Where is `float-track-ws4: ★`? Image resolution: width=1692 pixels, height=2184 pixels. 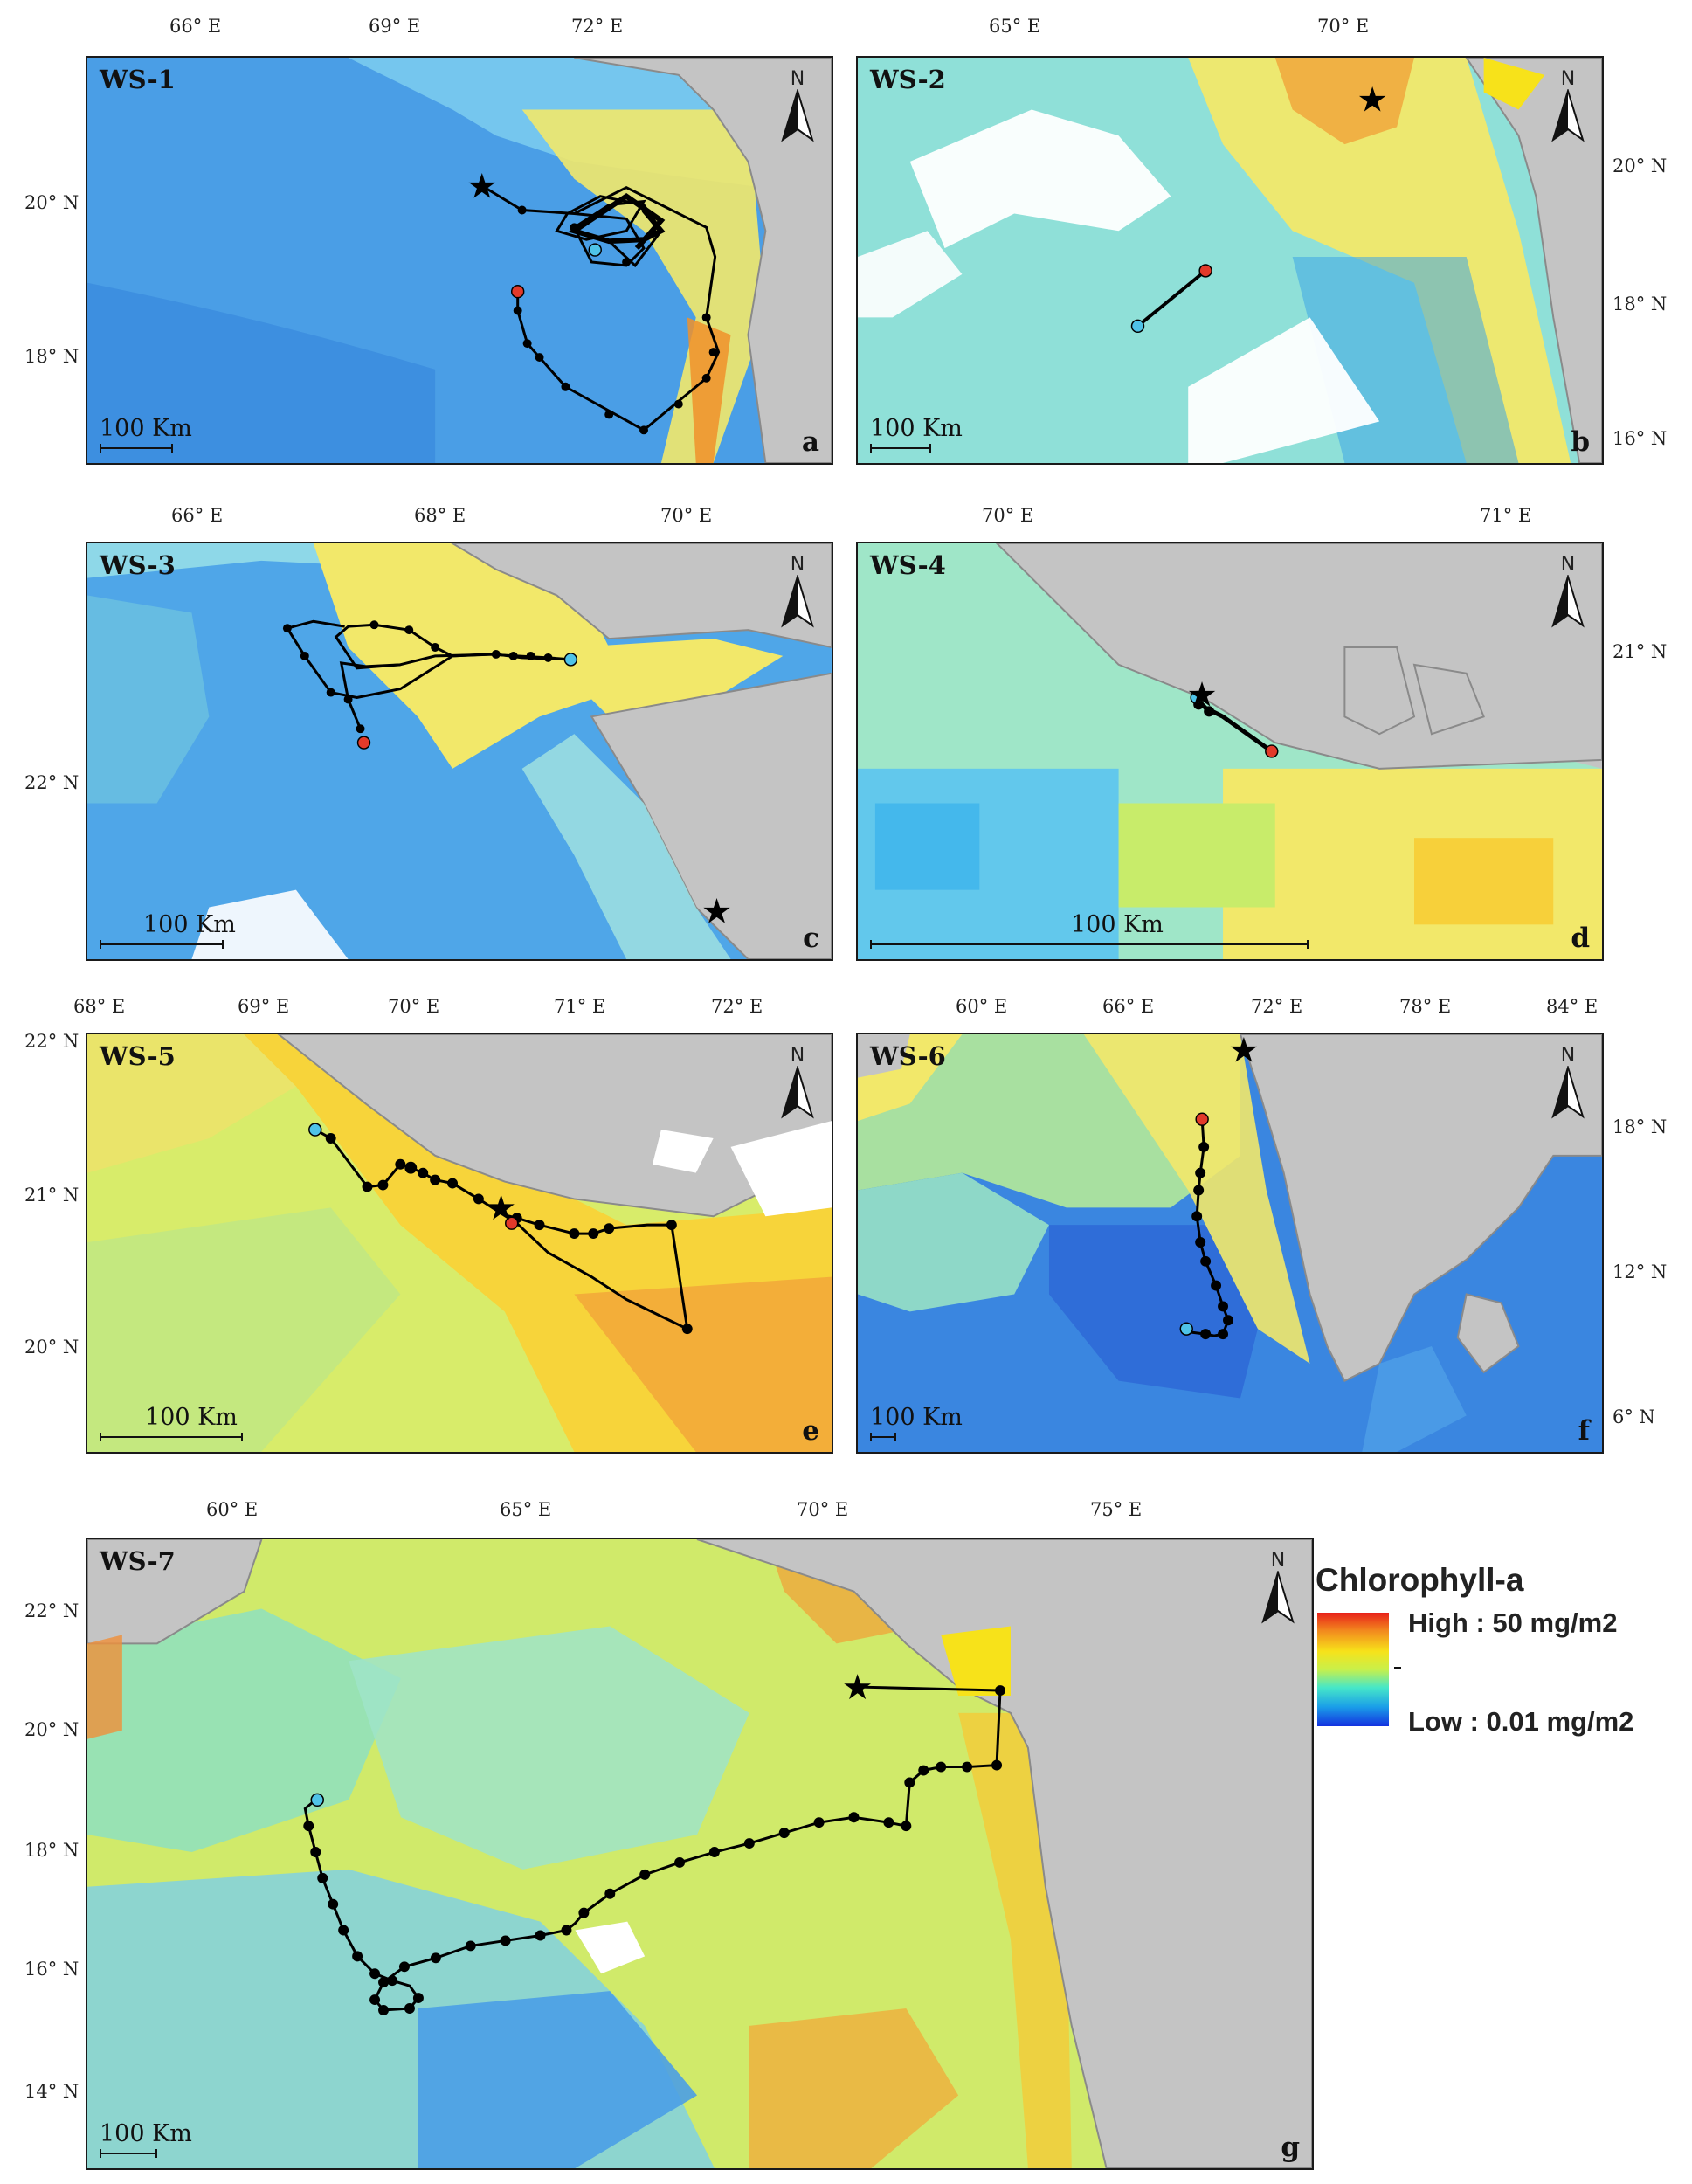 float-track-ws4: ★ is located at coordinates (1232, 716).